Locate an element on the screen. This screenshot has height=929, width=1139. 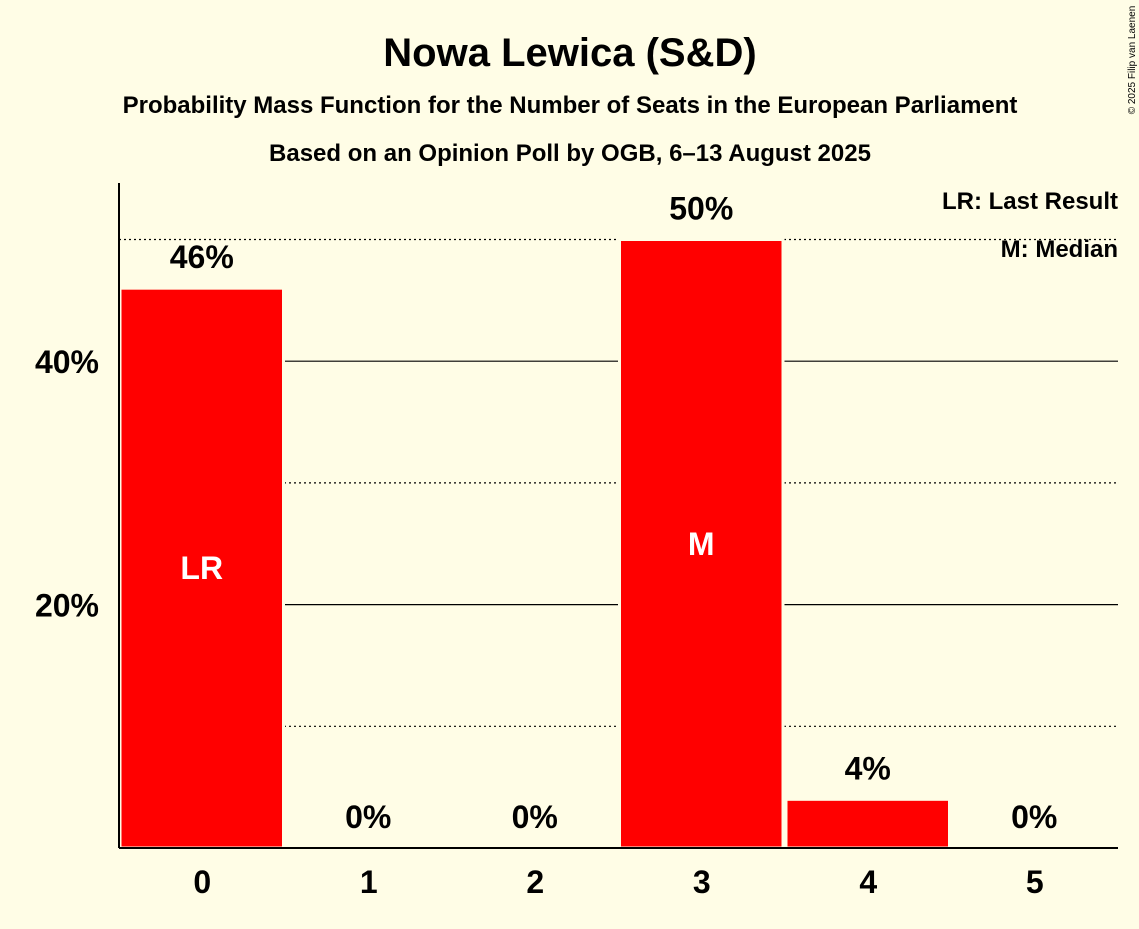
y-tick-label-20%: 20% is located at coordinates (67, 606).